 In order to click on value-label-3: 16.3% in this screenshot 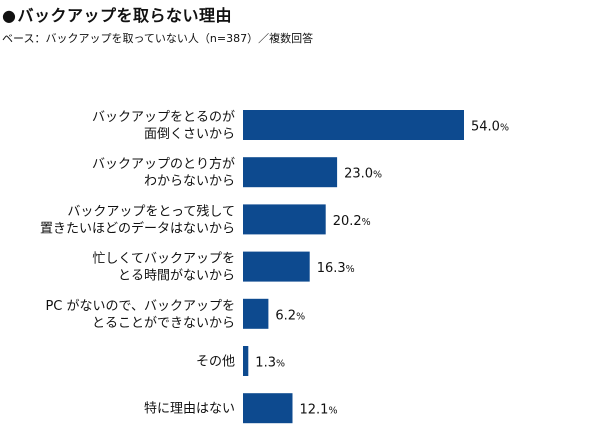, I will do `click(336, 268)`.